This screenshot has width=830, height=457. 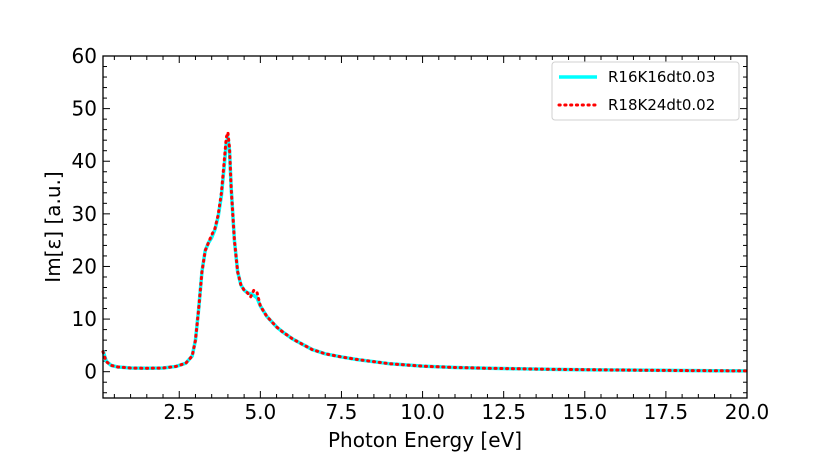 What do you see at coordinates (84, 109) in the screenshot?
I see `y-tick-label: 50` at bounding box center [84, 109].